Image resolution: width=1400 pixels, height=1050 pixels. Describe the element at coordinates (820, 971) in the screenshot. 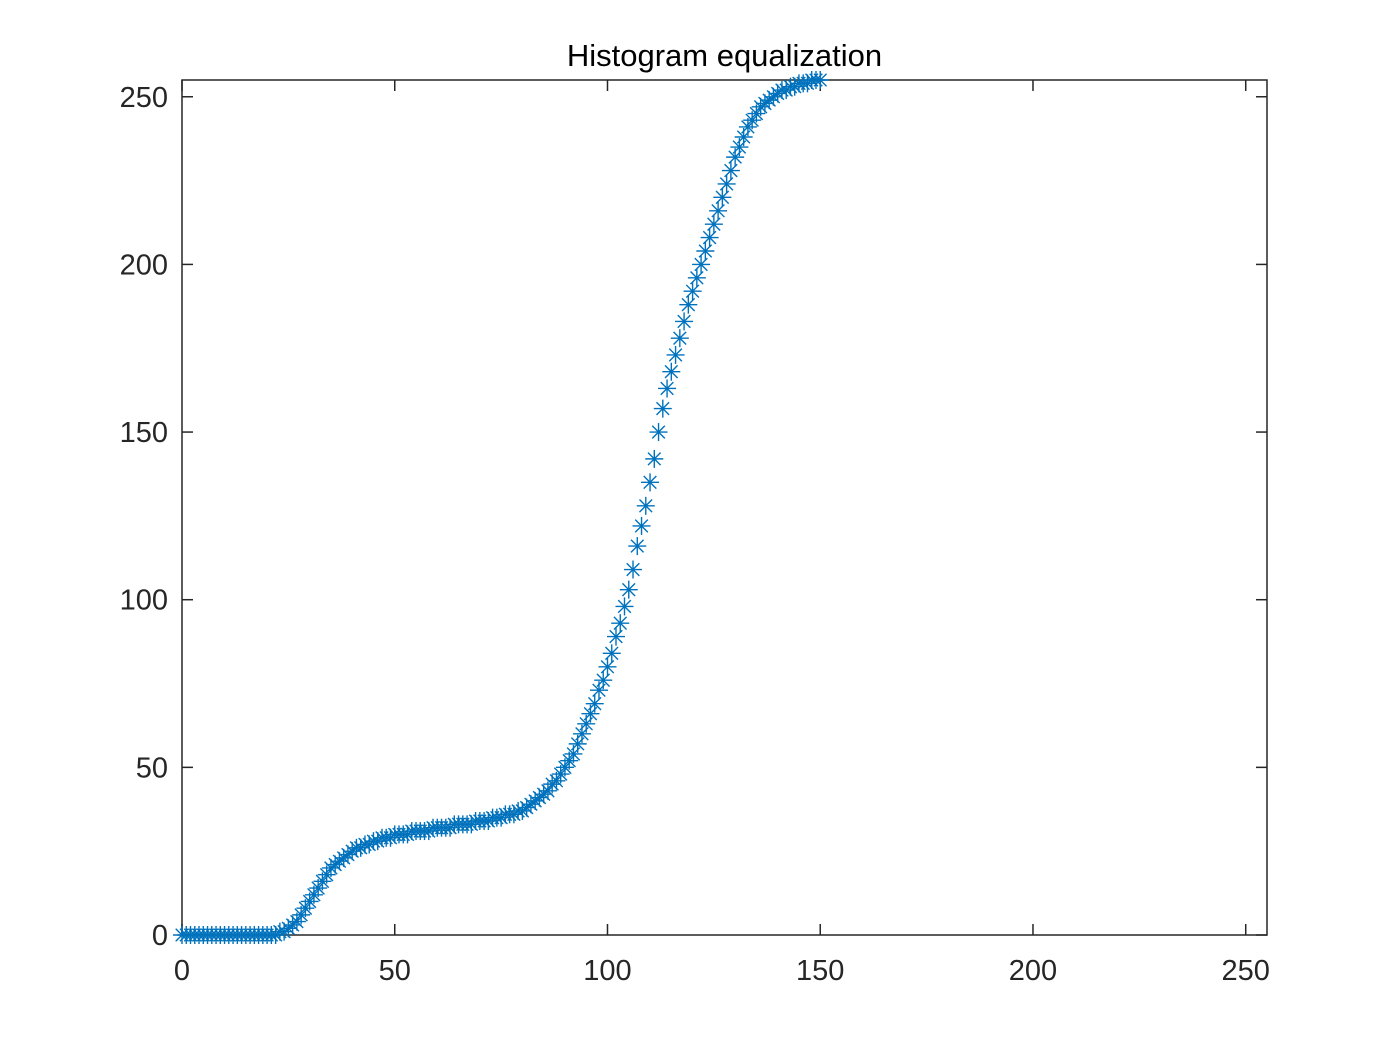

I see `x-tick-label: 150` at that location.